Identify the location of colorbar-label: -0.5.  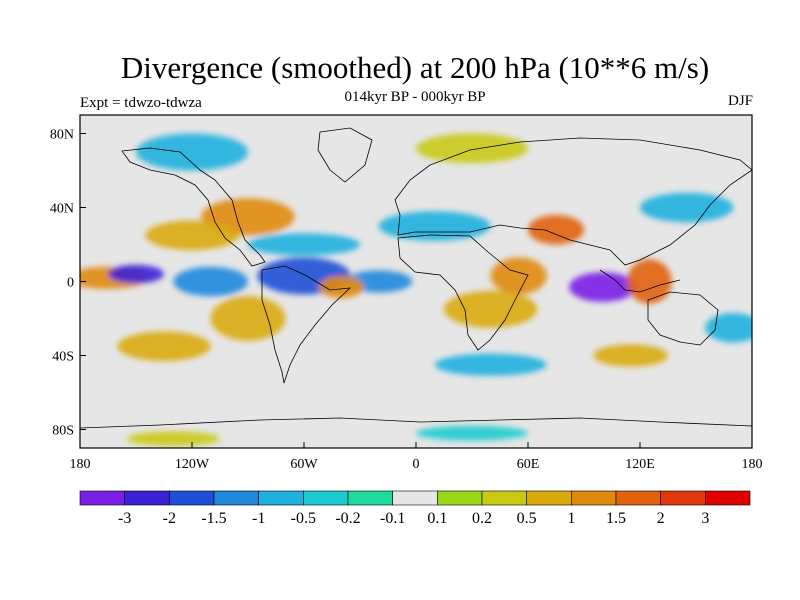
(303, 518).